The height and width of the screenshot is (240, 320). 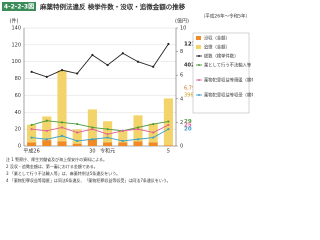 What do you see at coordinates (181, 99) in the screenshot?
I see `y2-tick-label: 4` at bounding box center [181, 99].